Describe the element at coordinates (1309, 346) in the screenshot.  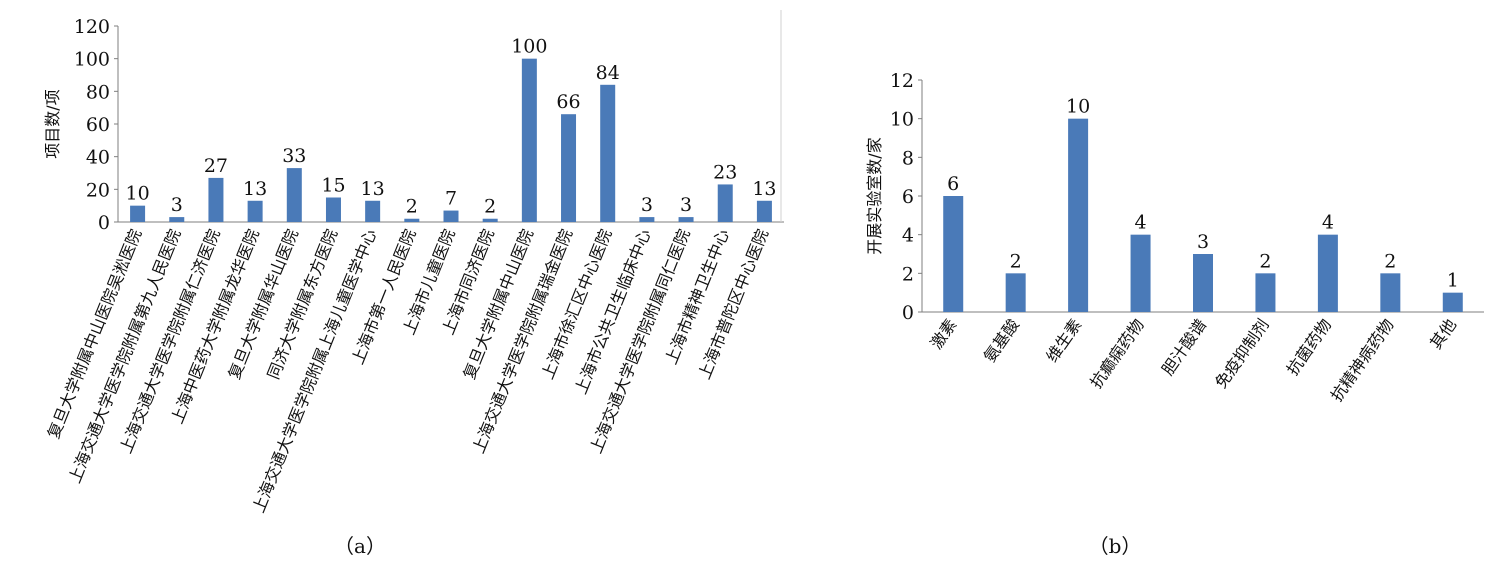
I see `x-tick-label: 抗菌药物` at that location.